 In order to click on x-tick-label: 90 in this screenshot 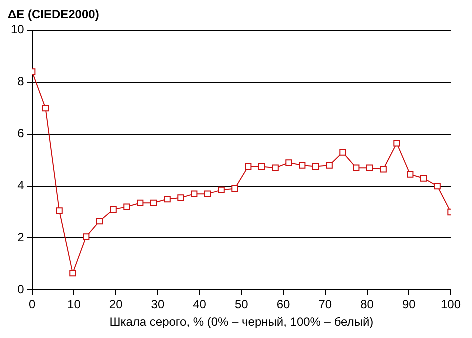, I will do `click(409, 305)`.